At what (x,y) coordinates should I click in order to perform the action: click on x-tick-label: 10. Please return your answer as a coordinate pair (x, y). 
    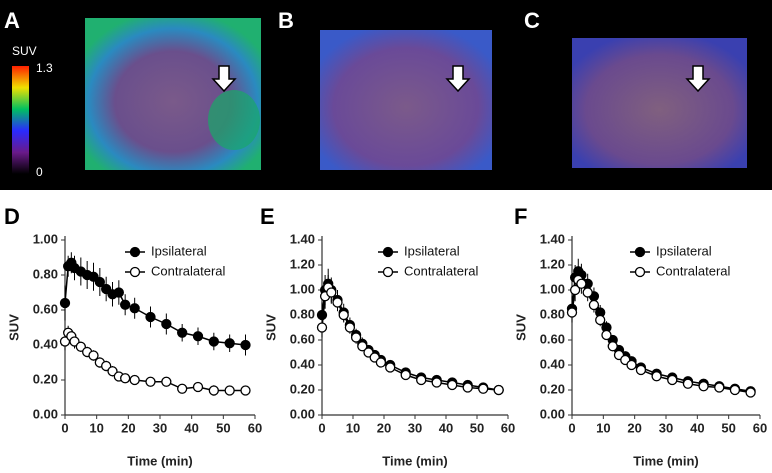
    Looking at the image, I should click on (96, 427).